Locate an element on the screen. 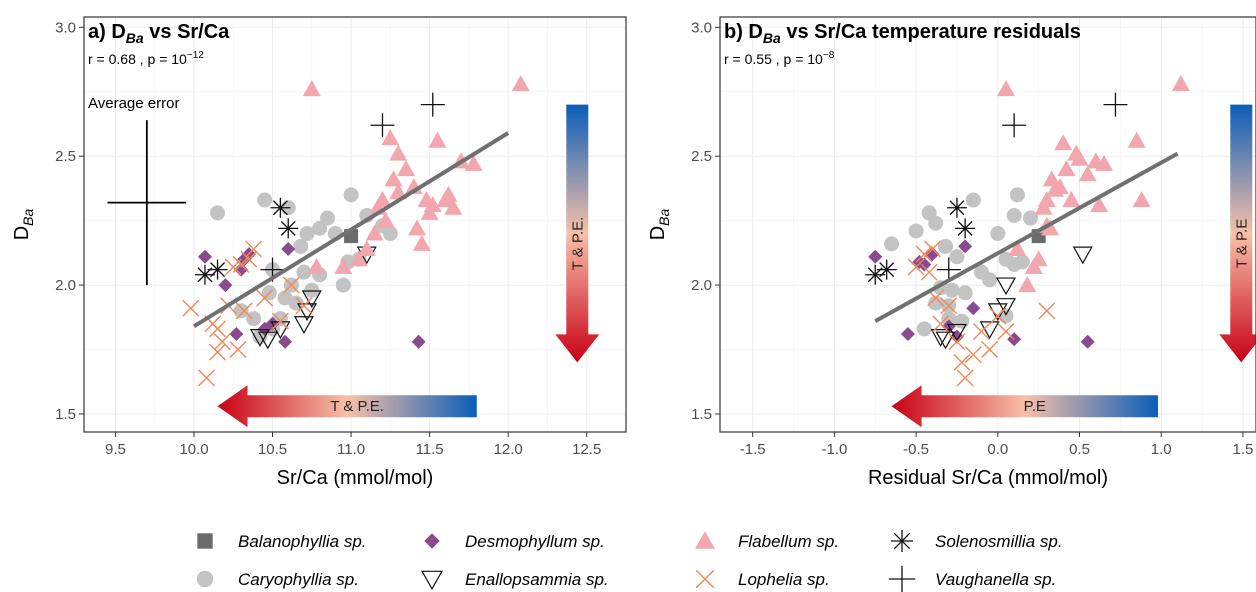  regression-line is located at coordinates (1026, 237).